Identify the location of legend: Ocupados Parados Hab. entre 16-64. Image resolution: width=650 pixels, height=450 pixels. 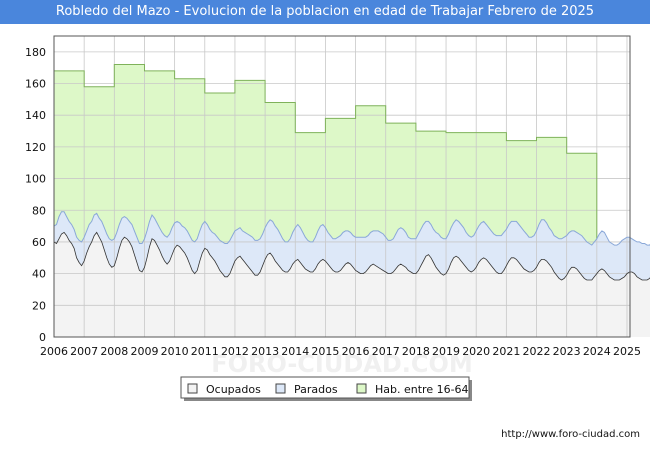
(326, 388).